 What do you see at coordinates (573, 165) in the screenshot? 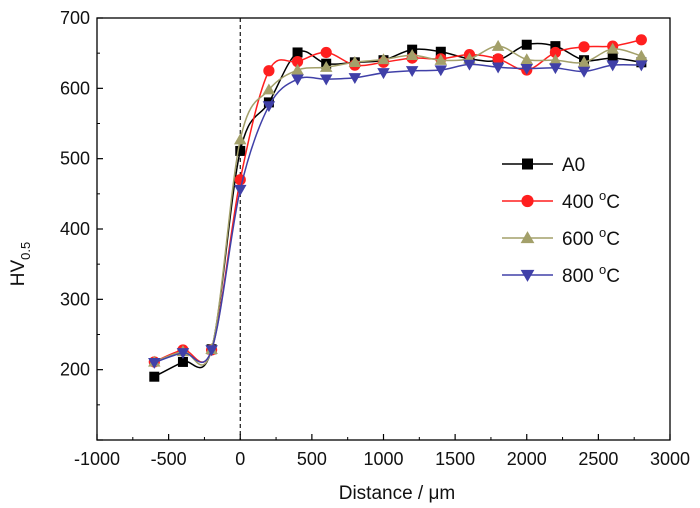
I see `legend-label: A0` at bounding box center [573, 165].